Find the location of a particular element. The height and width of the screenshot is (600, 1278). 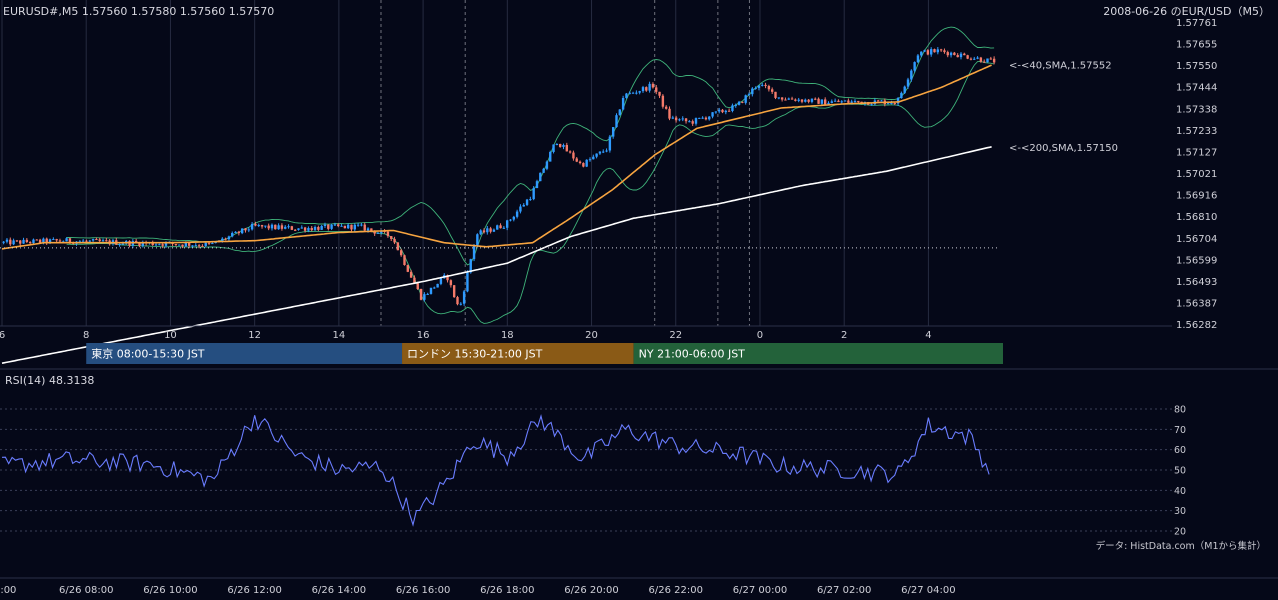

time-tick-label: 6/27 00:00 is located at coordinates (760, 590).